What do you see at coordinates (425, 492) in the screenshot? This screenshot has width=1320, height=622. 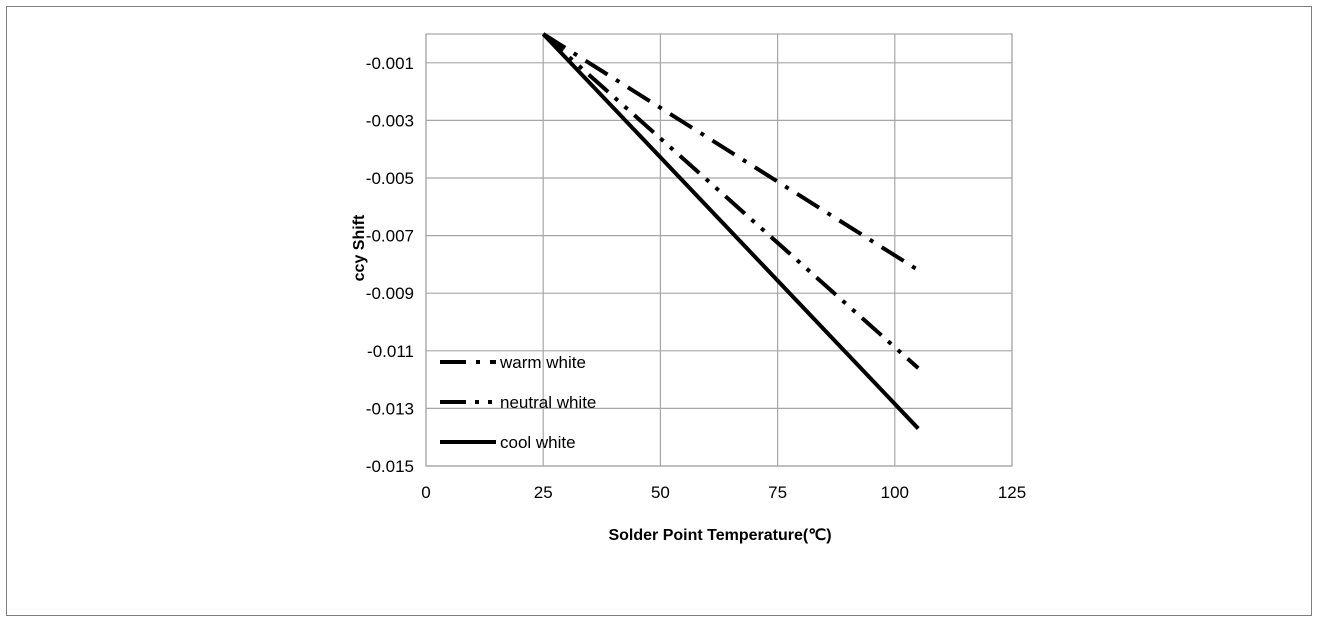 I see `x-tick-label: 0` at bounding box center [425, 492].